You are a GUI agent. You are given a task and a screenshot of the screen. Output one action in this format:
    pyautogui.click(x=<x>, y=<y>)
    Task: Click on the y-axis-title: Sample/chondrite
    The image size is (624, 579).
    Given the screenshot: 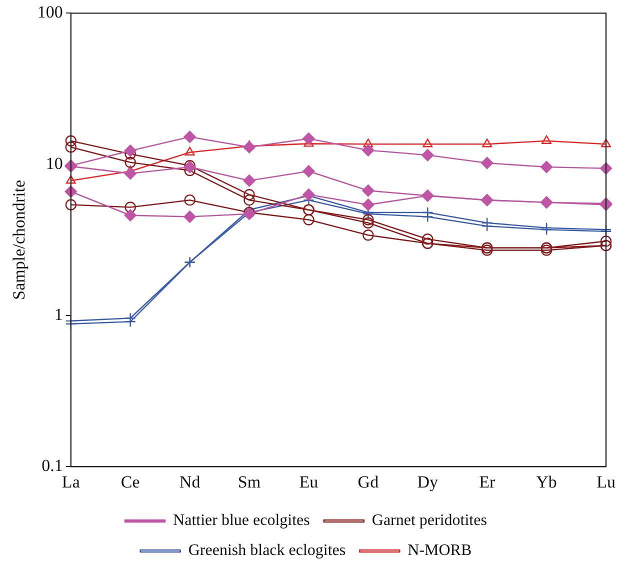 What is the action you would take?
    pyautogui.click(x=19, y=240)
    